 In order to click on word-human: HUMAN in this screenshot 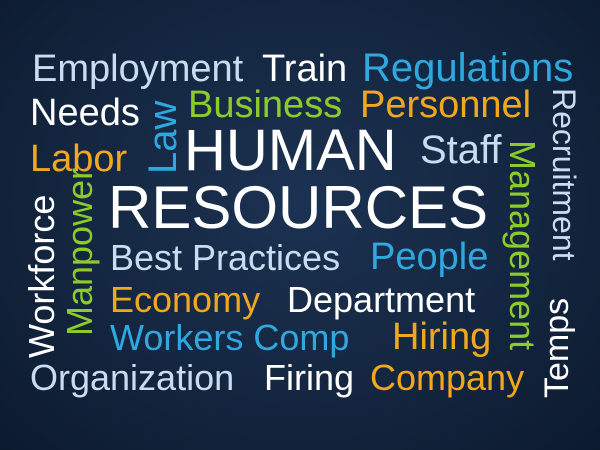, I will do `click(290, 150)`.